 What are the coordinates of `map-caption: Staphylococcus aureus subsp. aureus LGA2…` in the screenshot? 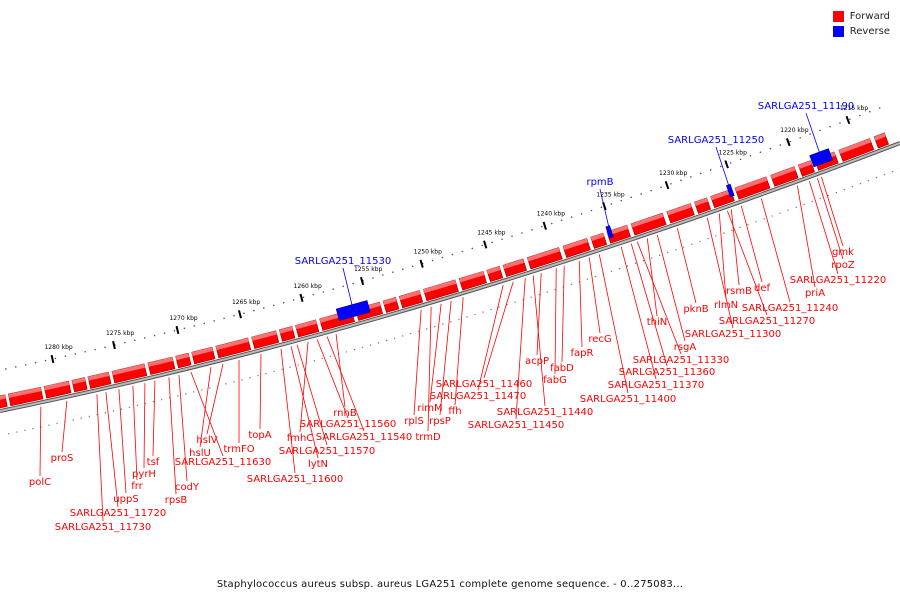 It's located at (450, 584).